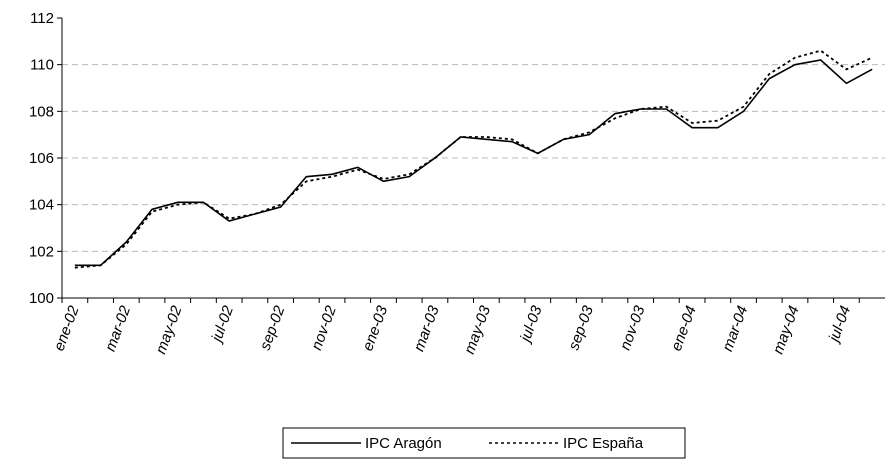 This screenshot has width=893, height=465. I want to click on x-tick-label: mar-04, so click(735, 329).